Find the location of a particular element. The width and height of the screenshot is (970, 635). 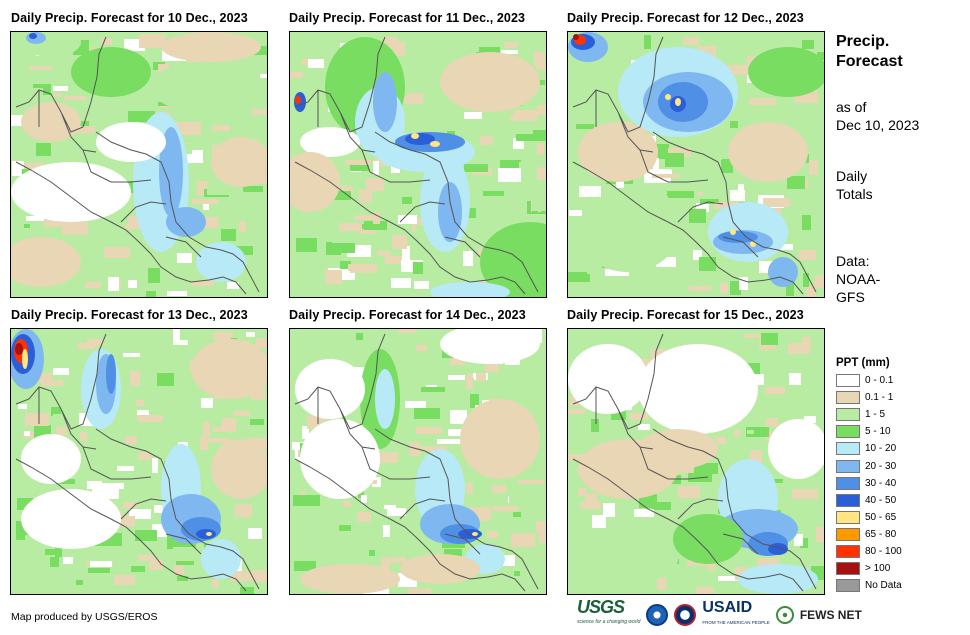

source-line1: Data: is located at coordinates (853, 261).